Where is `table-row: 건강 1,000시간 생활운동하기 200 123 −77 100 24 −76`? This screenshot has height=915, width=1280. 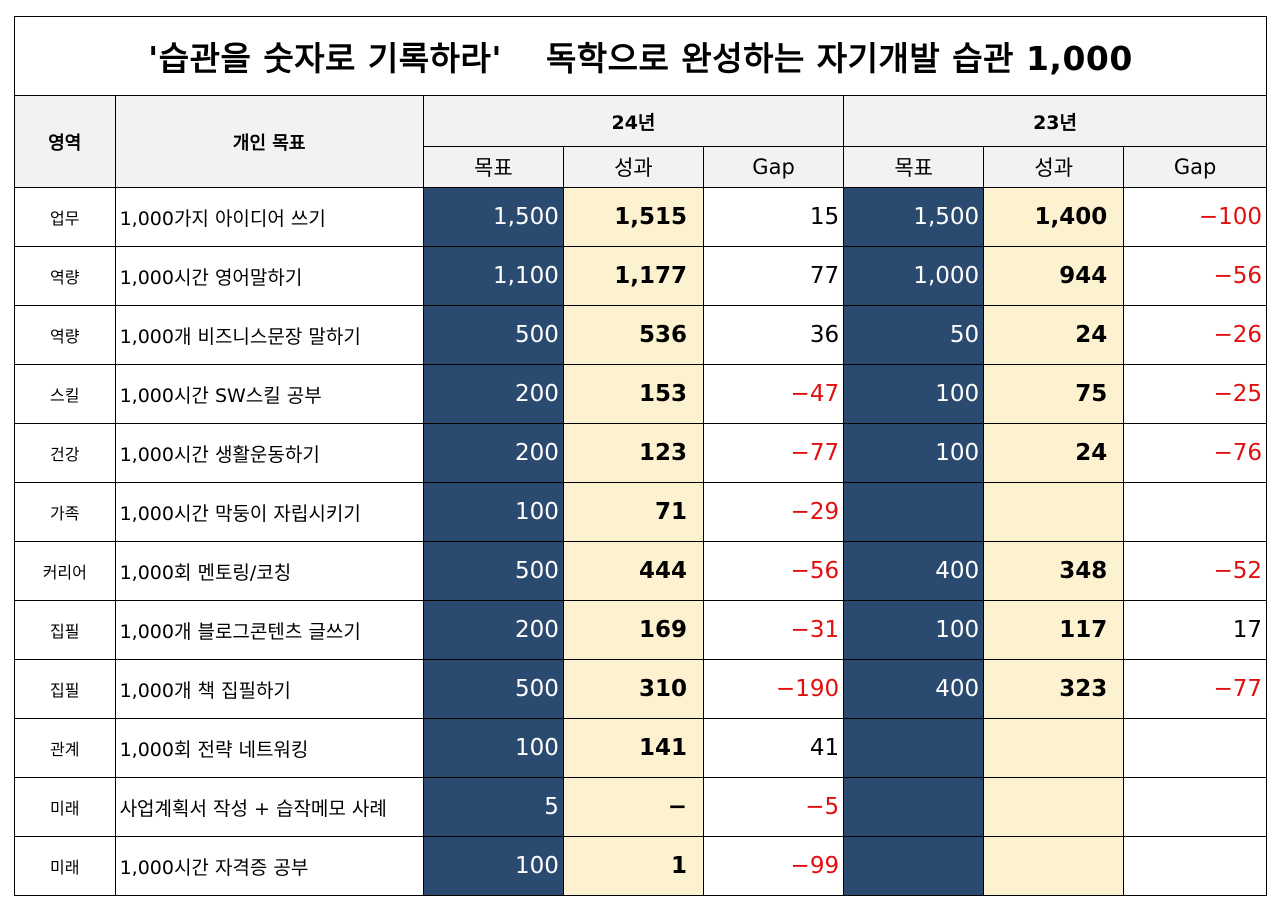
table-row: 건강 1,000시간 생활운동하기 200 123 −77 100 24 −76 is located at coordinates (640, 453).